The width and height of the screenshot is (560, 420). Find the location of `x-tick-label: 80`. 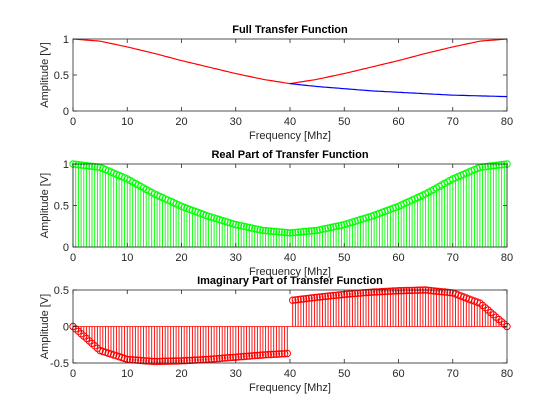

x-tick-label: 80 is located at coordinates (507, 258).